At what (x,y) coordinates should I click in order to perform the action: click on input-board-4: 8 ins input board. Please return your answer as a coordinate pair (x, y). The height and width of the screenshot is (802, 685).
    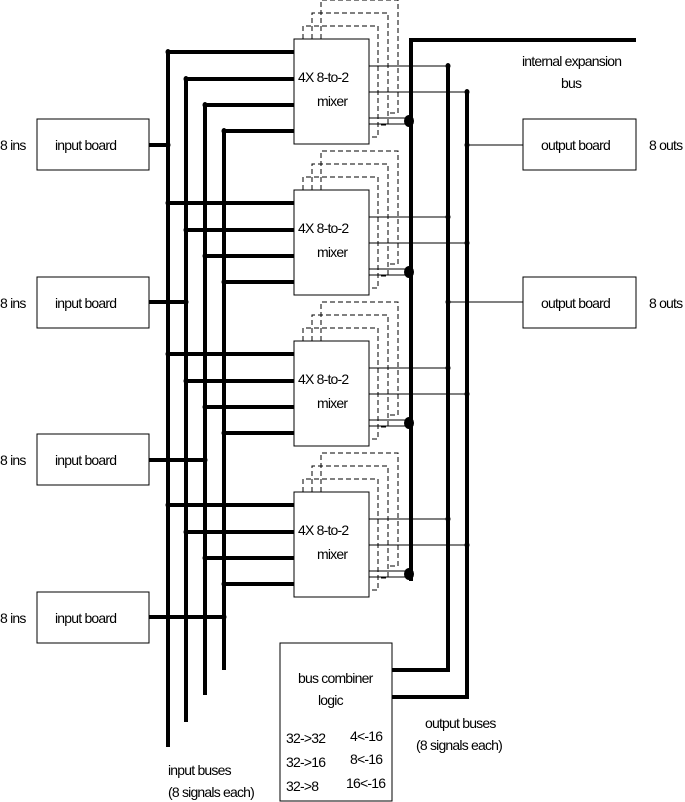
    Looking at the image, I should click on (58, 618).